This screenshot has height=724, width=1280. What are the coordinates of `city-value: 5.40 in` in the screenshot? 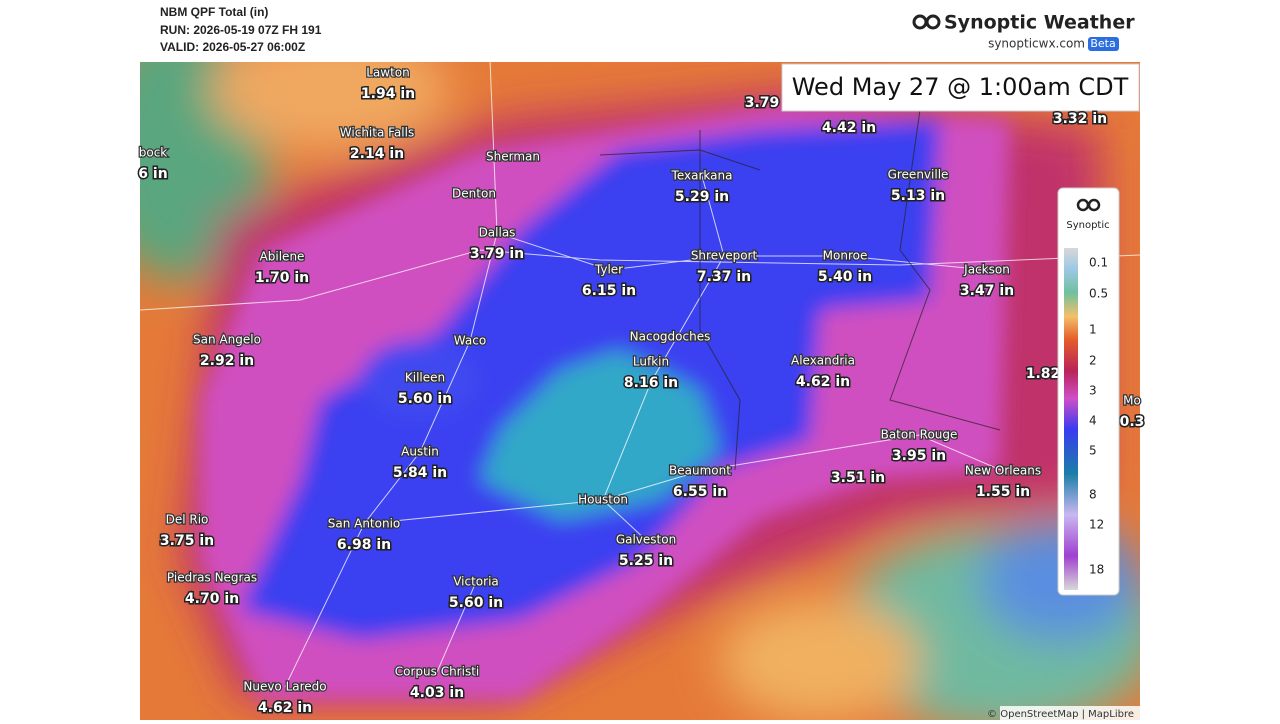 It's located at (845, 277).